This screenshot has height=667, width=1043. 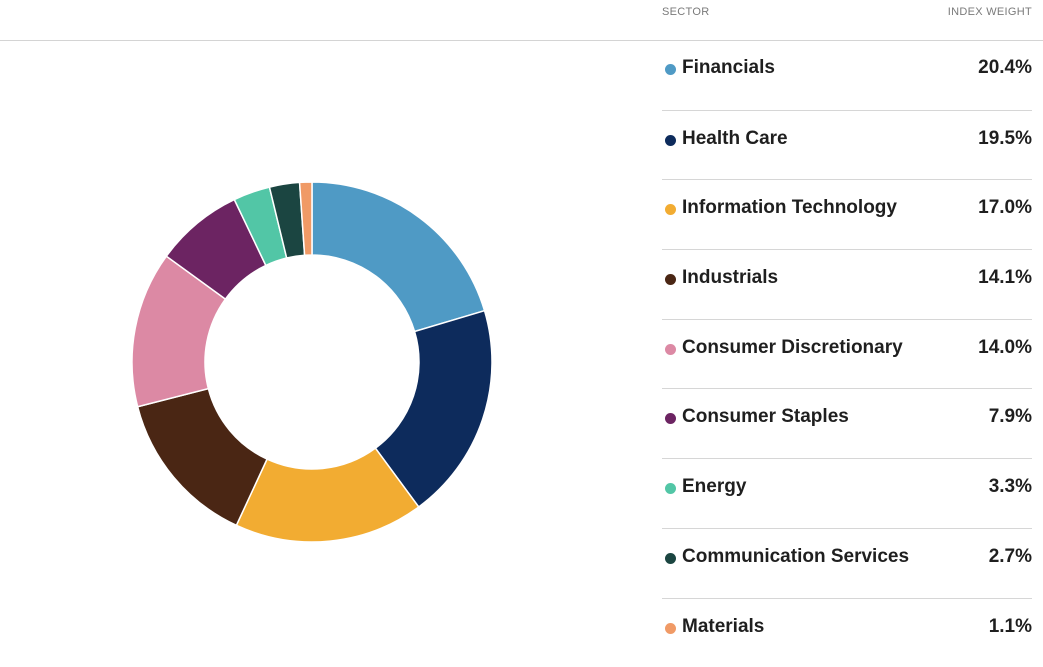 I want to click on sector-name: Information Technology, so click(x=789, y=208).